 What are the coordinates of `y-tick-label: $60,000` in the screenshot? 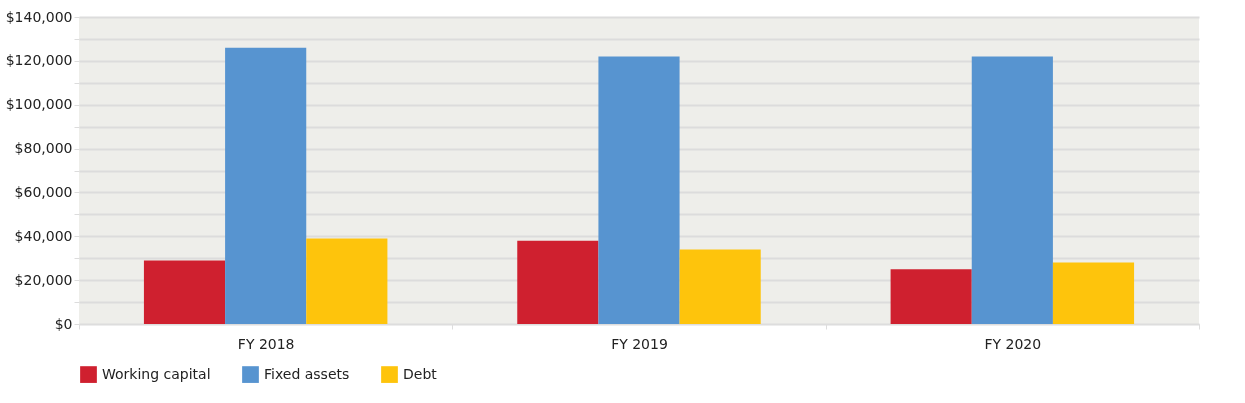 It's located at (43, 191).